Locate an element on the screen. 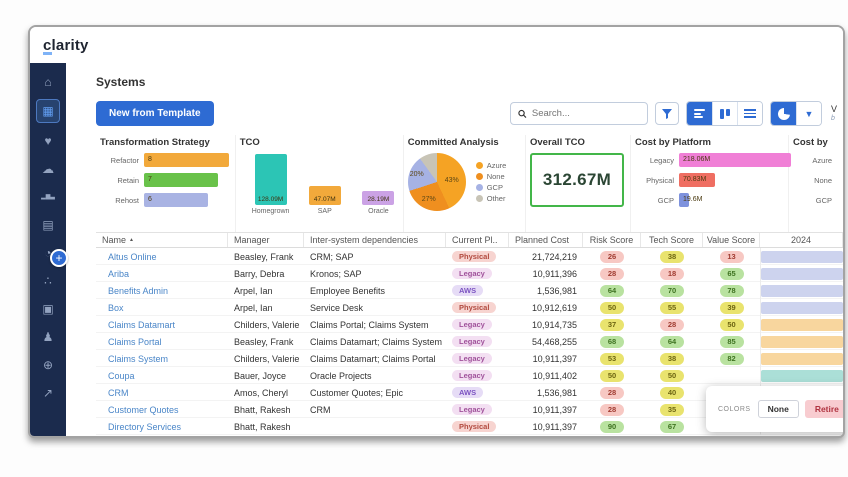  system-link: Box is located at coordinates (116, 307).